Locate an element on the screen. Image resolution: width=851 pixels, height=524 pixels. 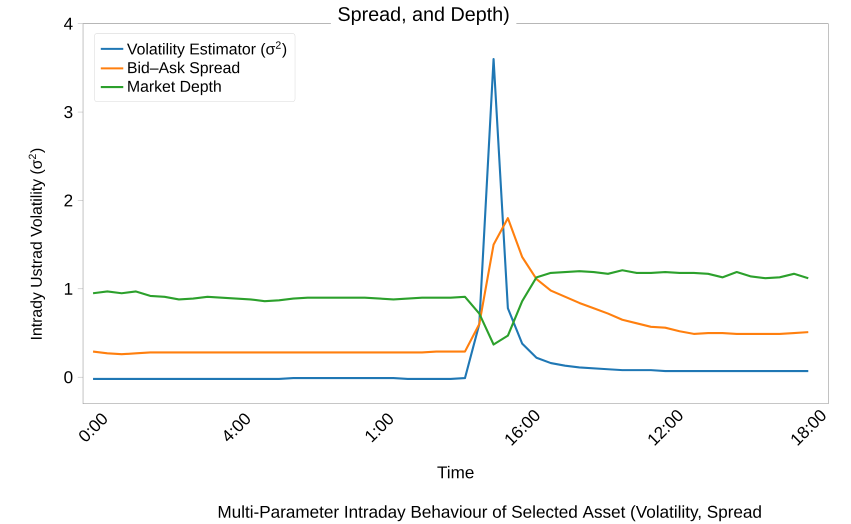
chart-title: Spread, and Depth) is located at coordinates (423, 15).